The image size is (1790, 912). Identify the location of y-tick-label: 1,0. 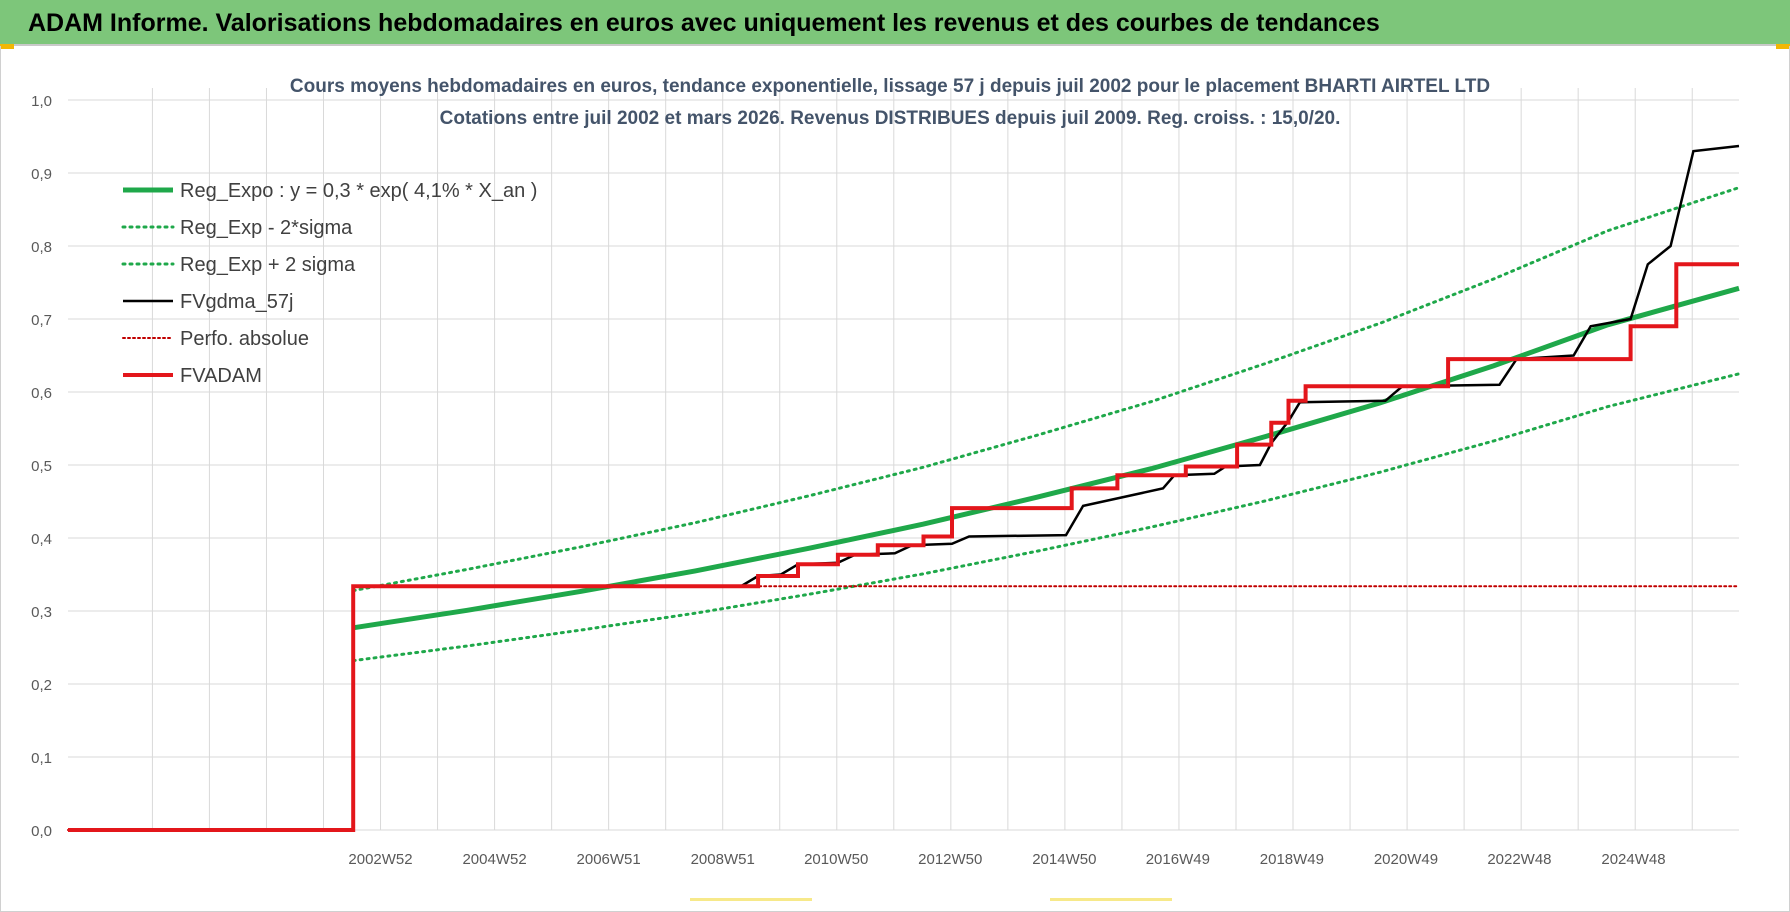
(41, 101).